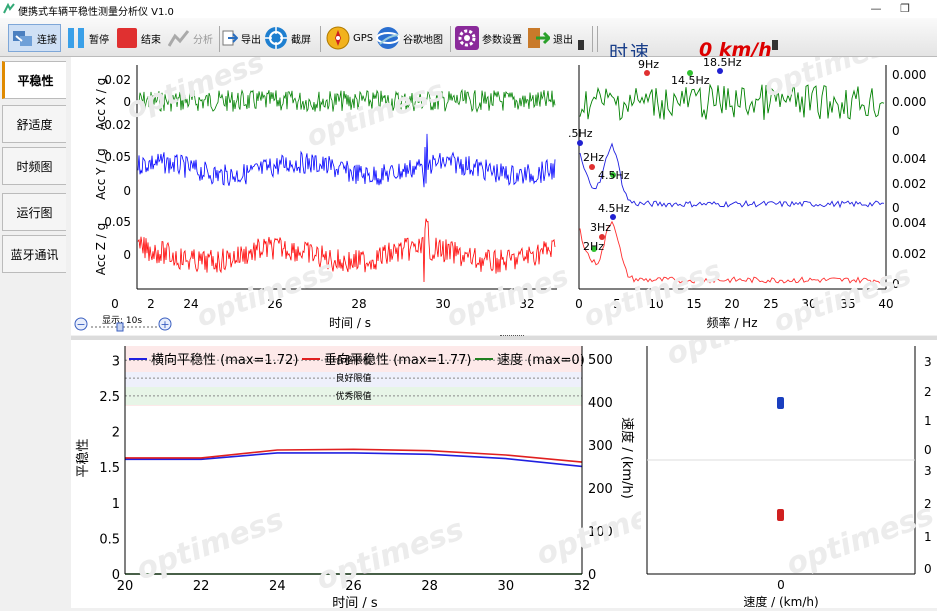 The height and width of the screenshot is (611, 937). I want to click on settings-gear-icon, so click(467, 38).